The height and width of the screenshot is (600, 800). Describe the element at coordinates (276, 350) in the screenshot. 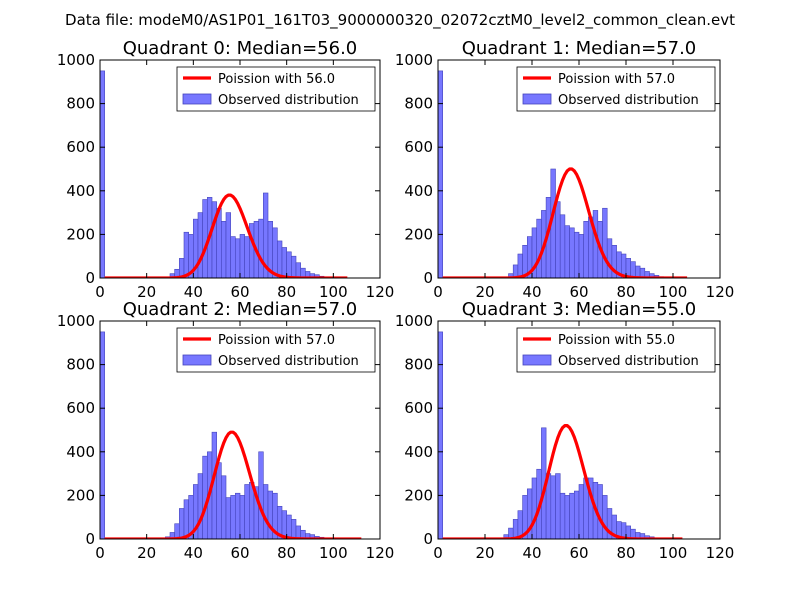

I see `legend: Poission with 57.0 Observed distribution` at that location.